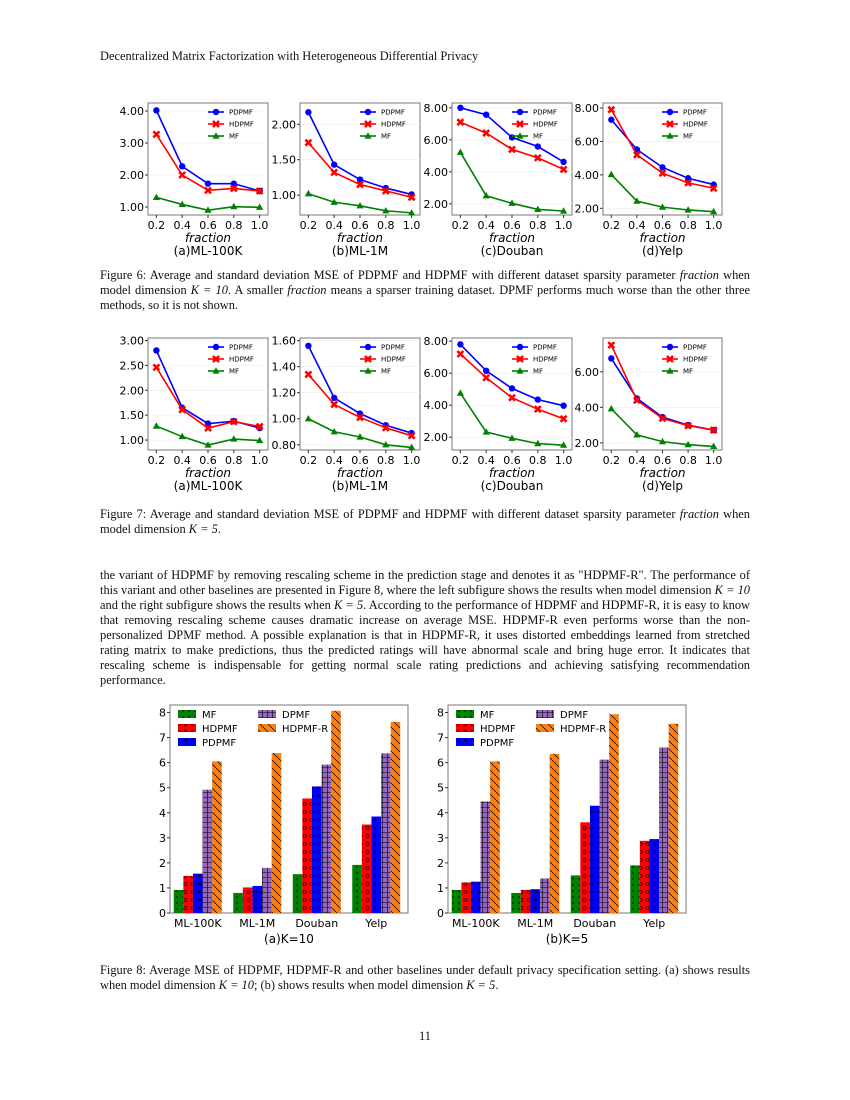  Describe the element at coordinates (284, 393) in the screenshot. I see `y-tick-label: 1.20` at that location.